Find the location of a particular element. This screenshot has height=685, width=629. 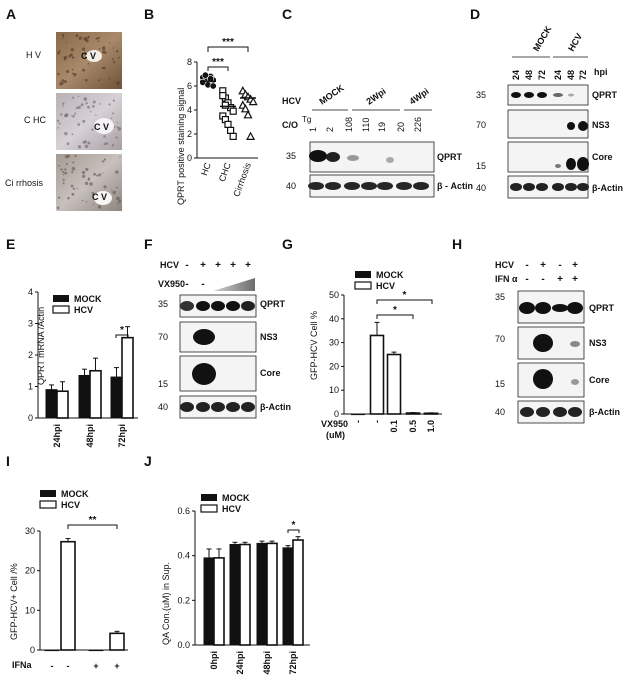

panel-letter-g: G is located at coordinates (287, 244).